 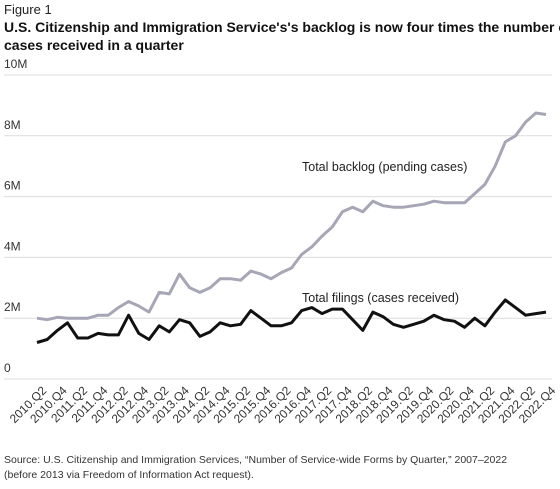 What do you see at coordinates (12, 186) in the screenshot?
I see `y-tick-label: 6M` at bounding box center [12, 186].